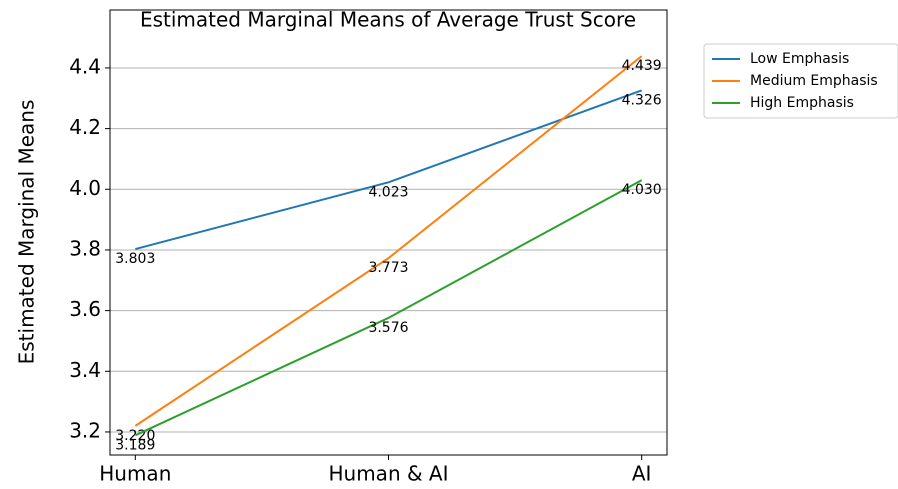  Describe the element at coordinates (85, 309) in the screenshot. I see `y-tick-label: 3.6` at that location.